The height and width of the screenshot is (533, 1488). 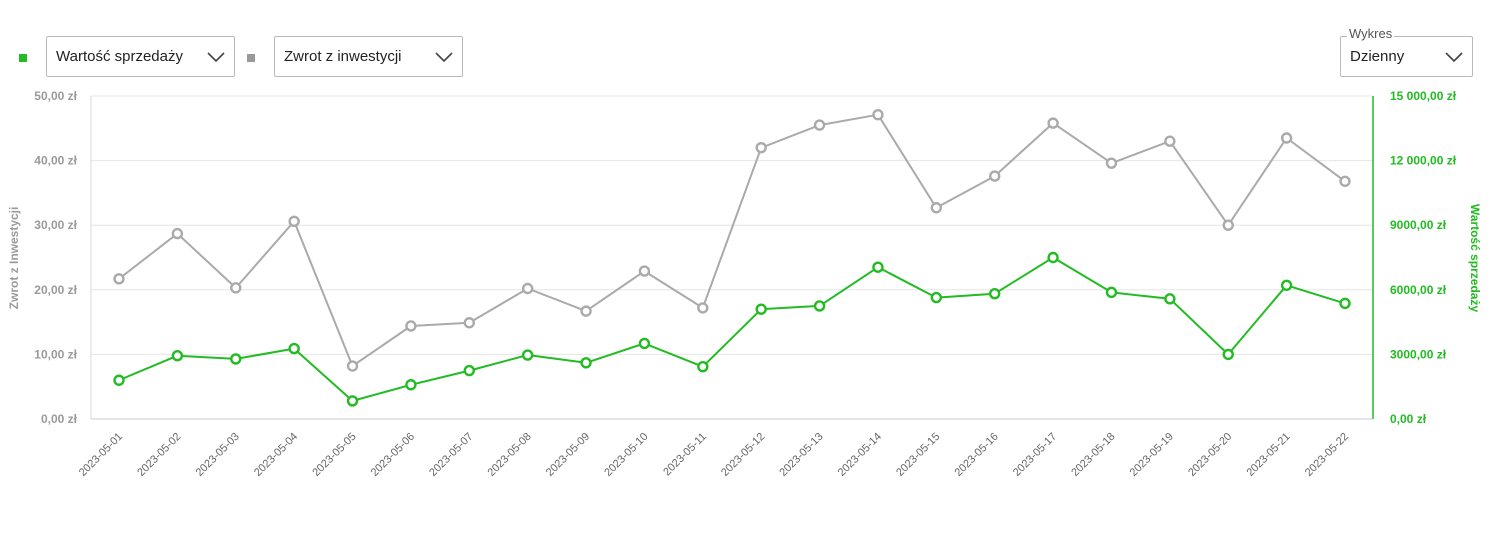 What do you see at coordinates (1423, 161) in the screenshot?
I see `right-tick-label: 12 000,00 zł` at bounding box center [1423, 161].